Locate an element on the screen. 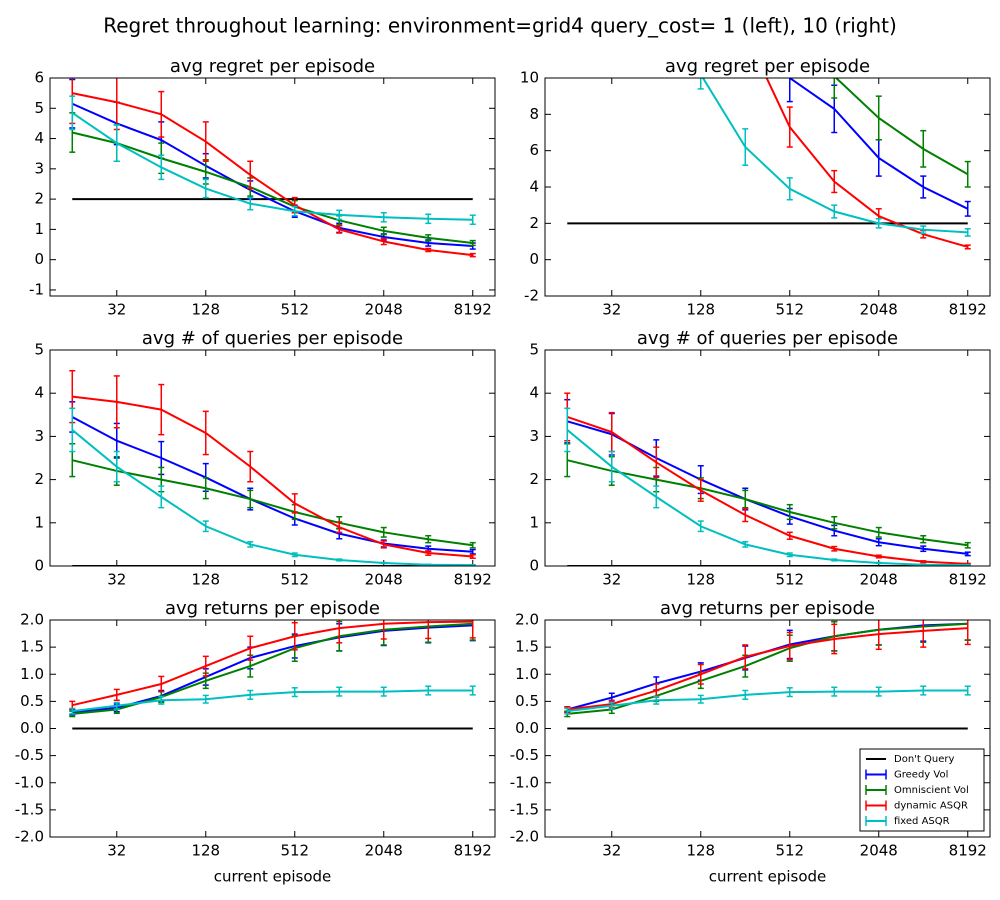 Image resolution: width=1000 pixels, height=900 pixels. y-tick-label: 0.5 is located at coordinates (527, 701).